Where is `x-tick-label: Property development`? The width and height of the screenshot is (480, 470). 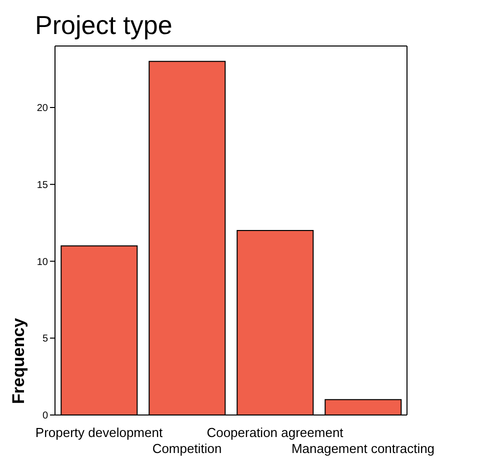
x-tick-label: Property development is located at coordinates (99, 432).